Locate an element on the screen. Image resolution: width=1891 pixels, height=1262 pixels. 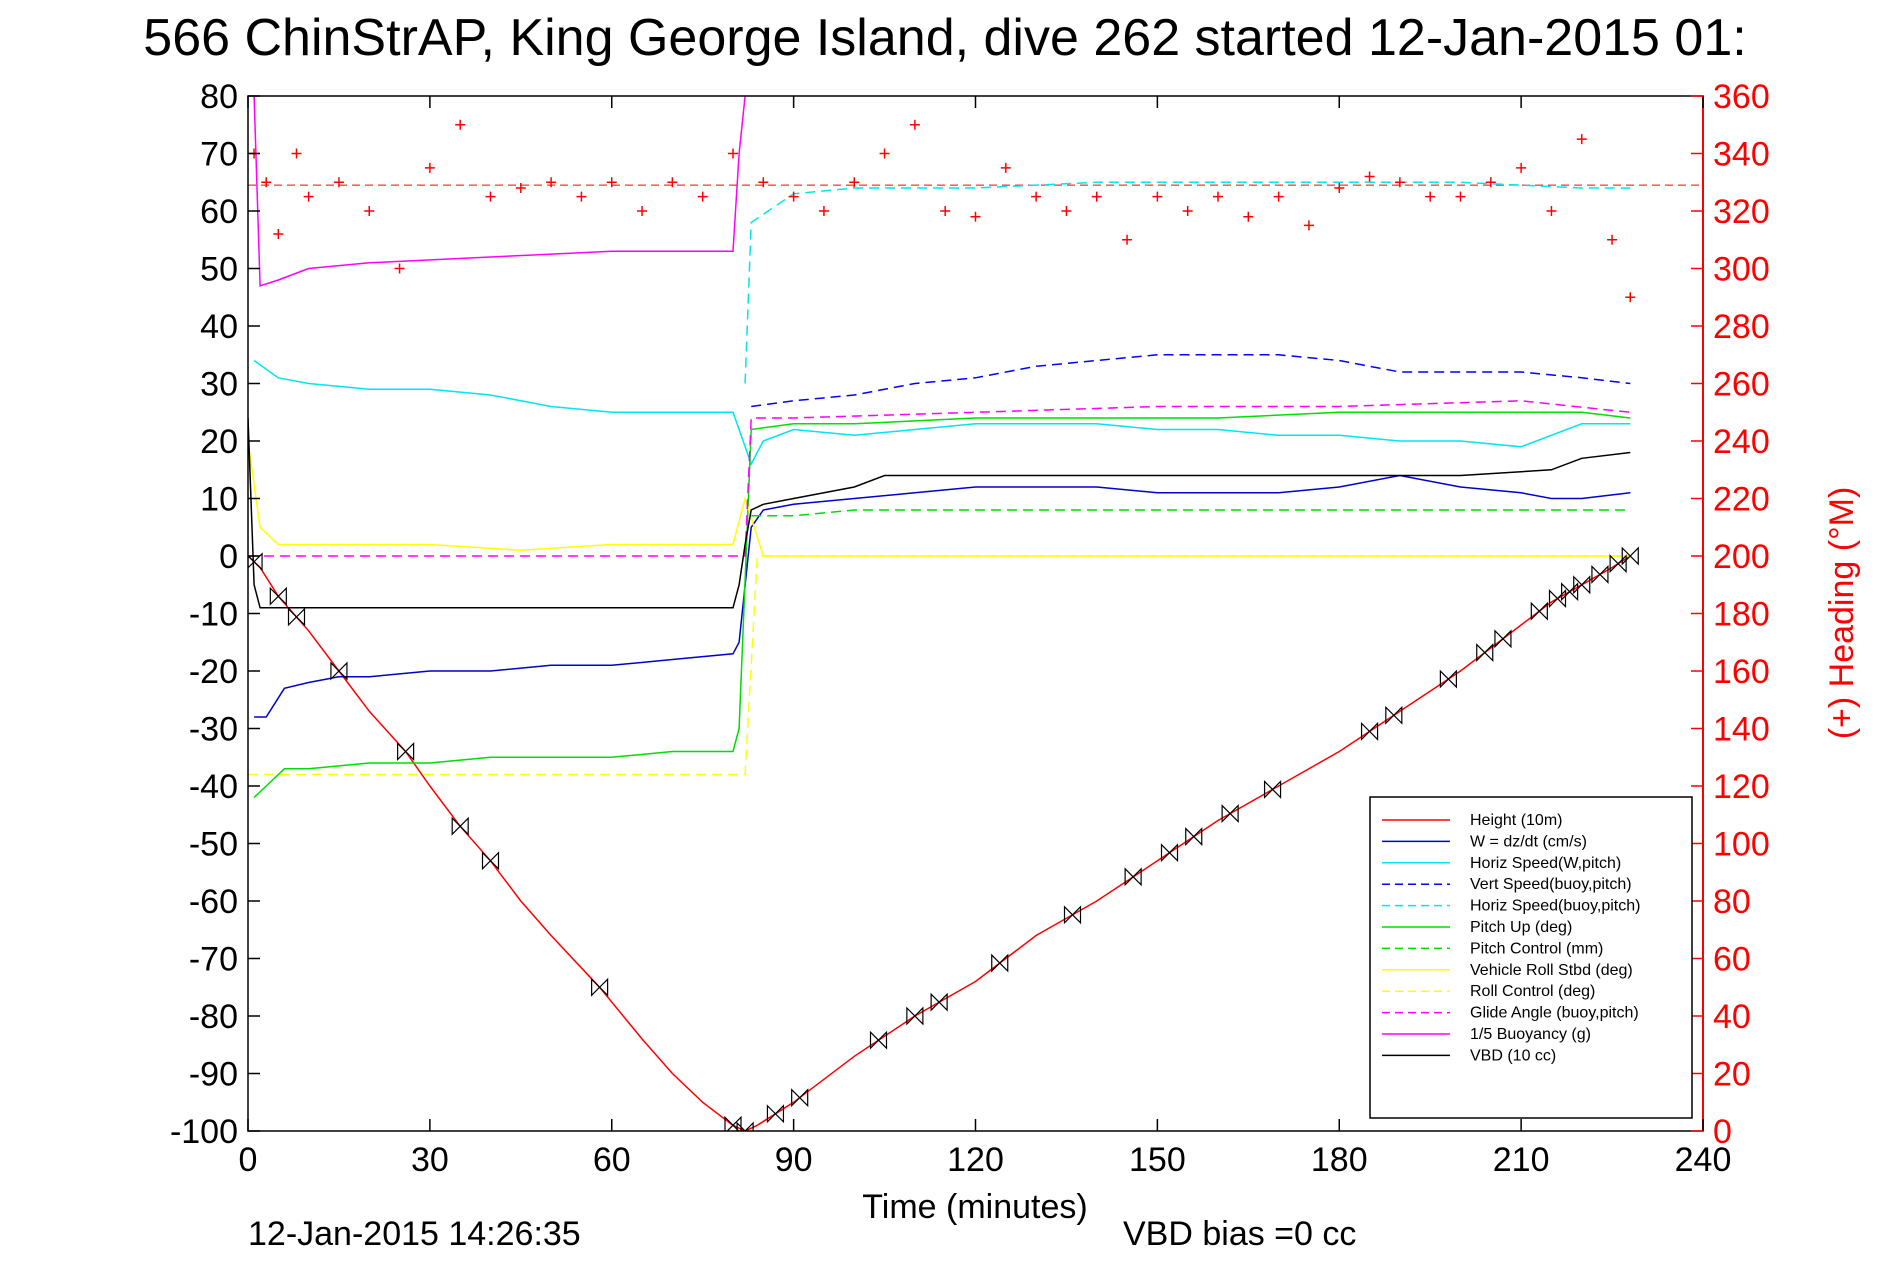
x-tick-label: 150 is located at coordinates (1157, 1160).